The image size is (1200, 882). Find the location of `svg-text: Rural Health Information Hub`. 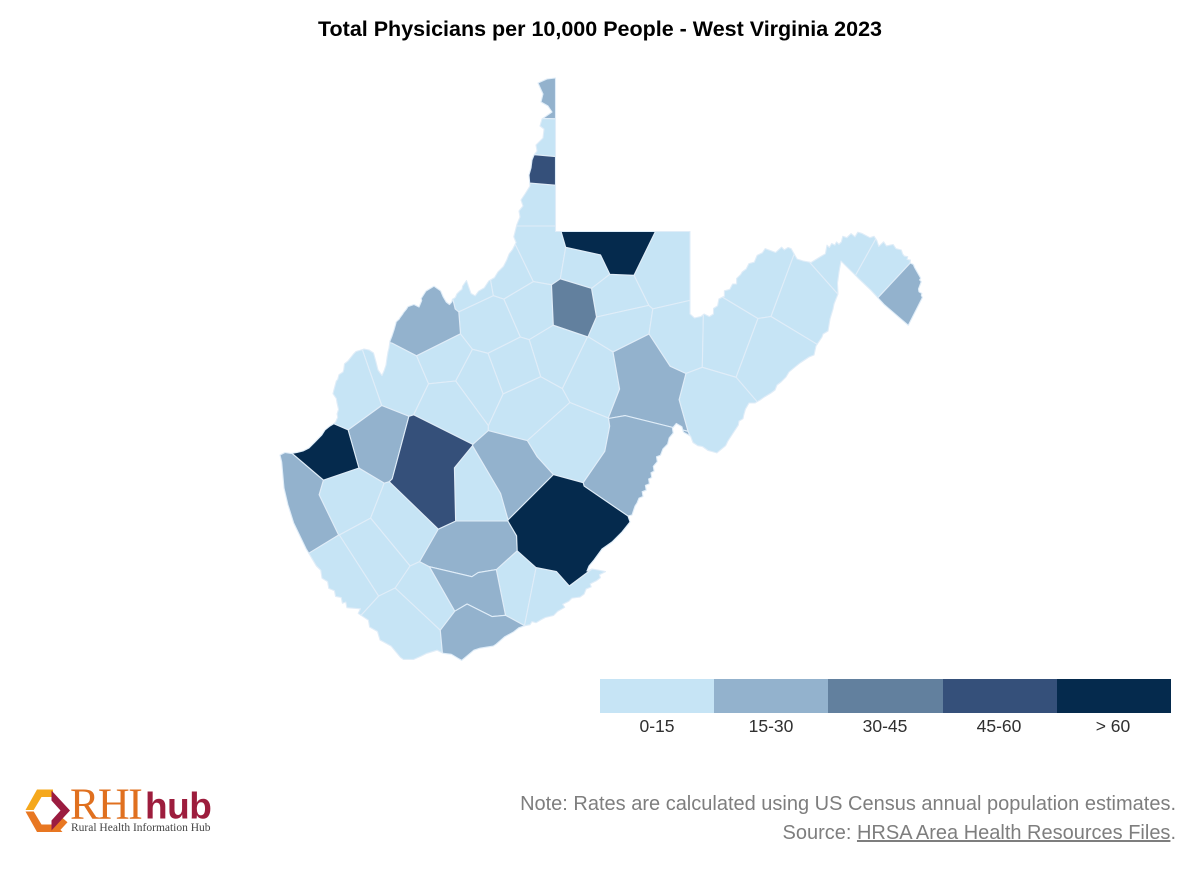

svg-text: Rural Health Information Hub is located at coordinates (141, 828).